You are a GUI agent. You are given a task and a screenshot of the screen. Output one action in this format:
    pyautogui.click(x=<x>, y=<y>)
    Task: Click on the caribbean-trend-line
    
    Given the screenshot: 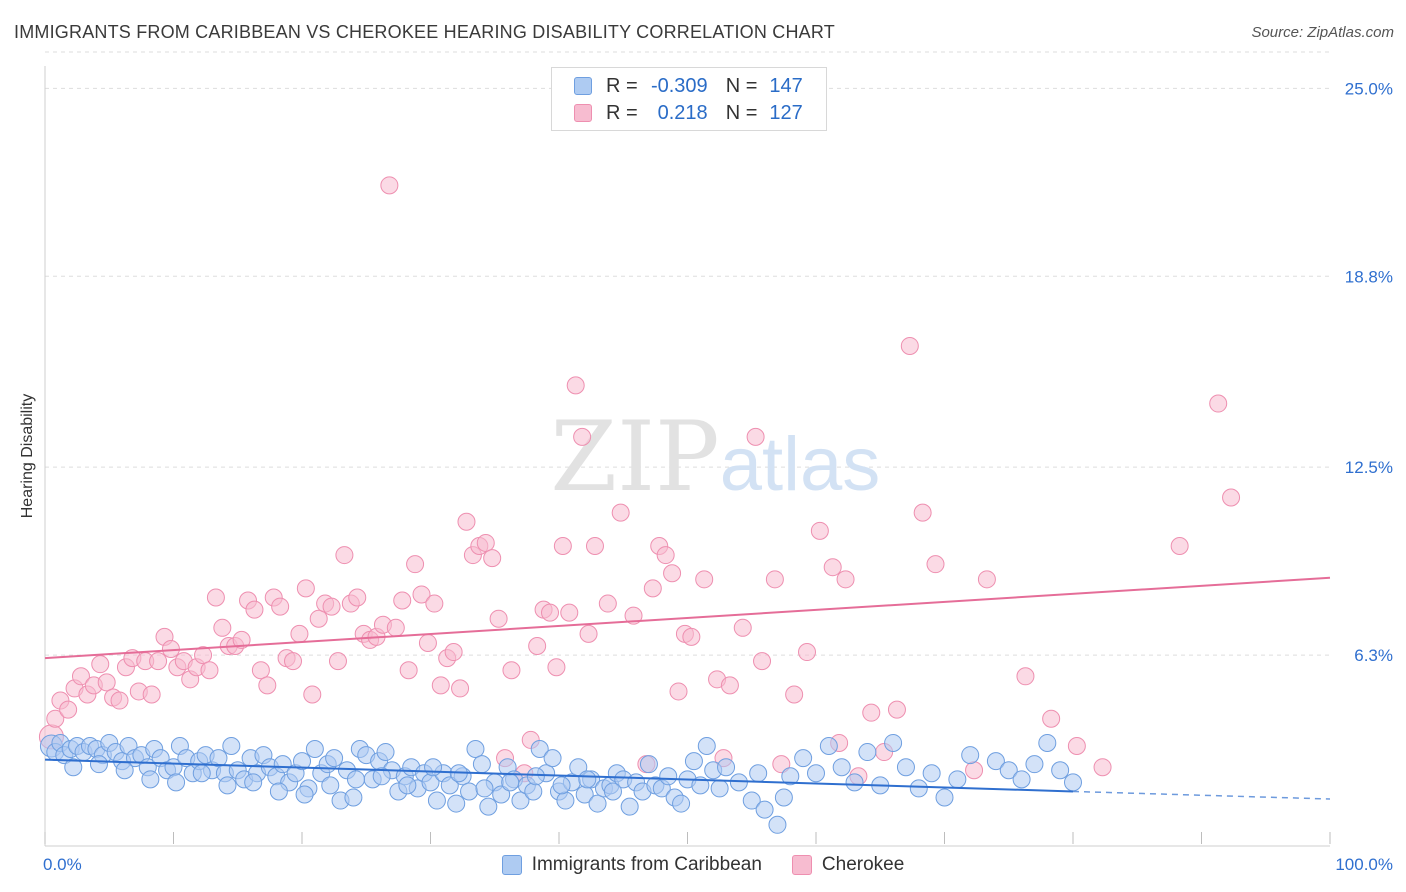 What is the action you would take?
    pyautogui.click(x=559, y=775)
    